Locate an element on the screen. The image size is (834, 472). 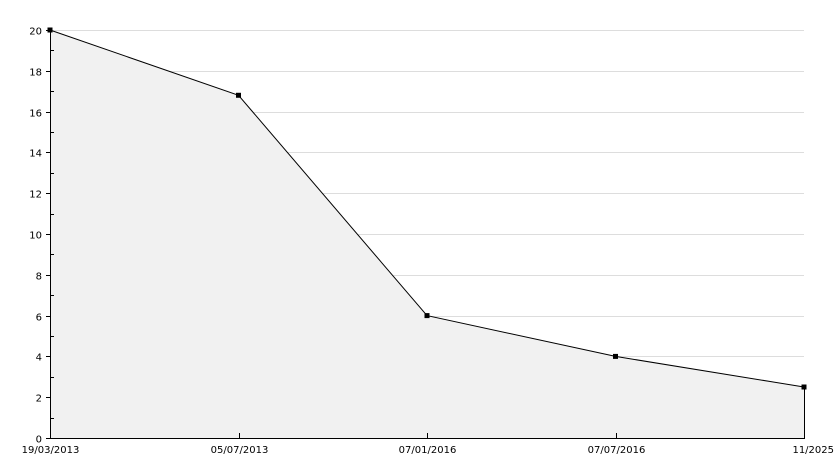
x-tick-label: 07/07/2016 is located at coordinates (617, 450).